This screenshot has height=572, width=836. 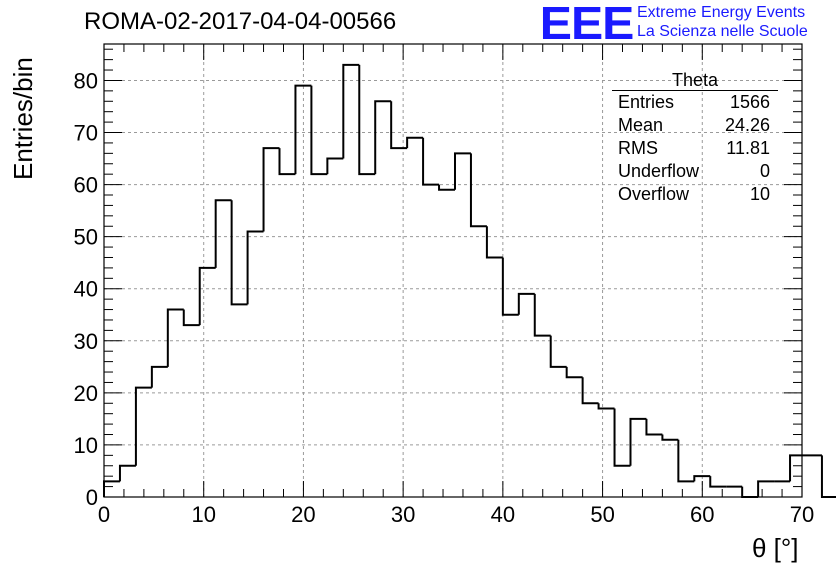 I want to click on x-tick-label: 10, so click(x=203, y=514).